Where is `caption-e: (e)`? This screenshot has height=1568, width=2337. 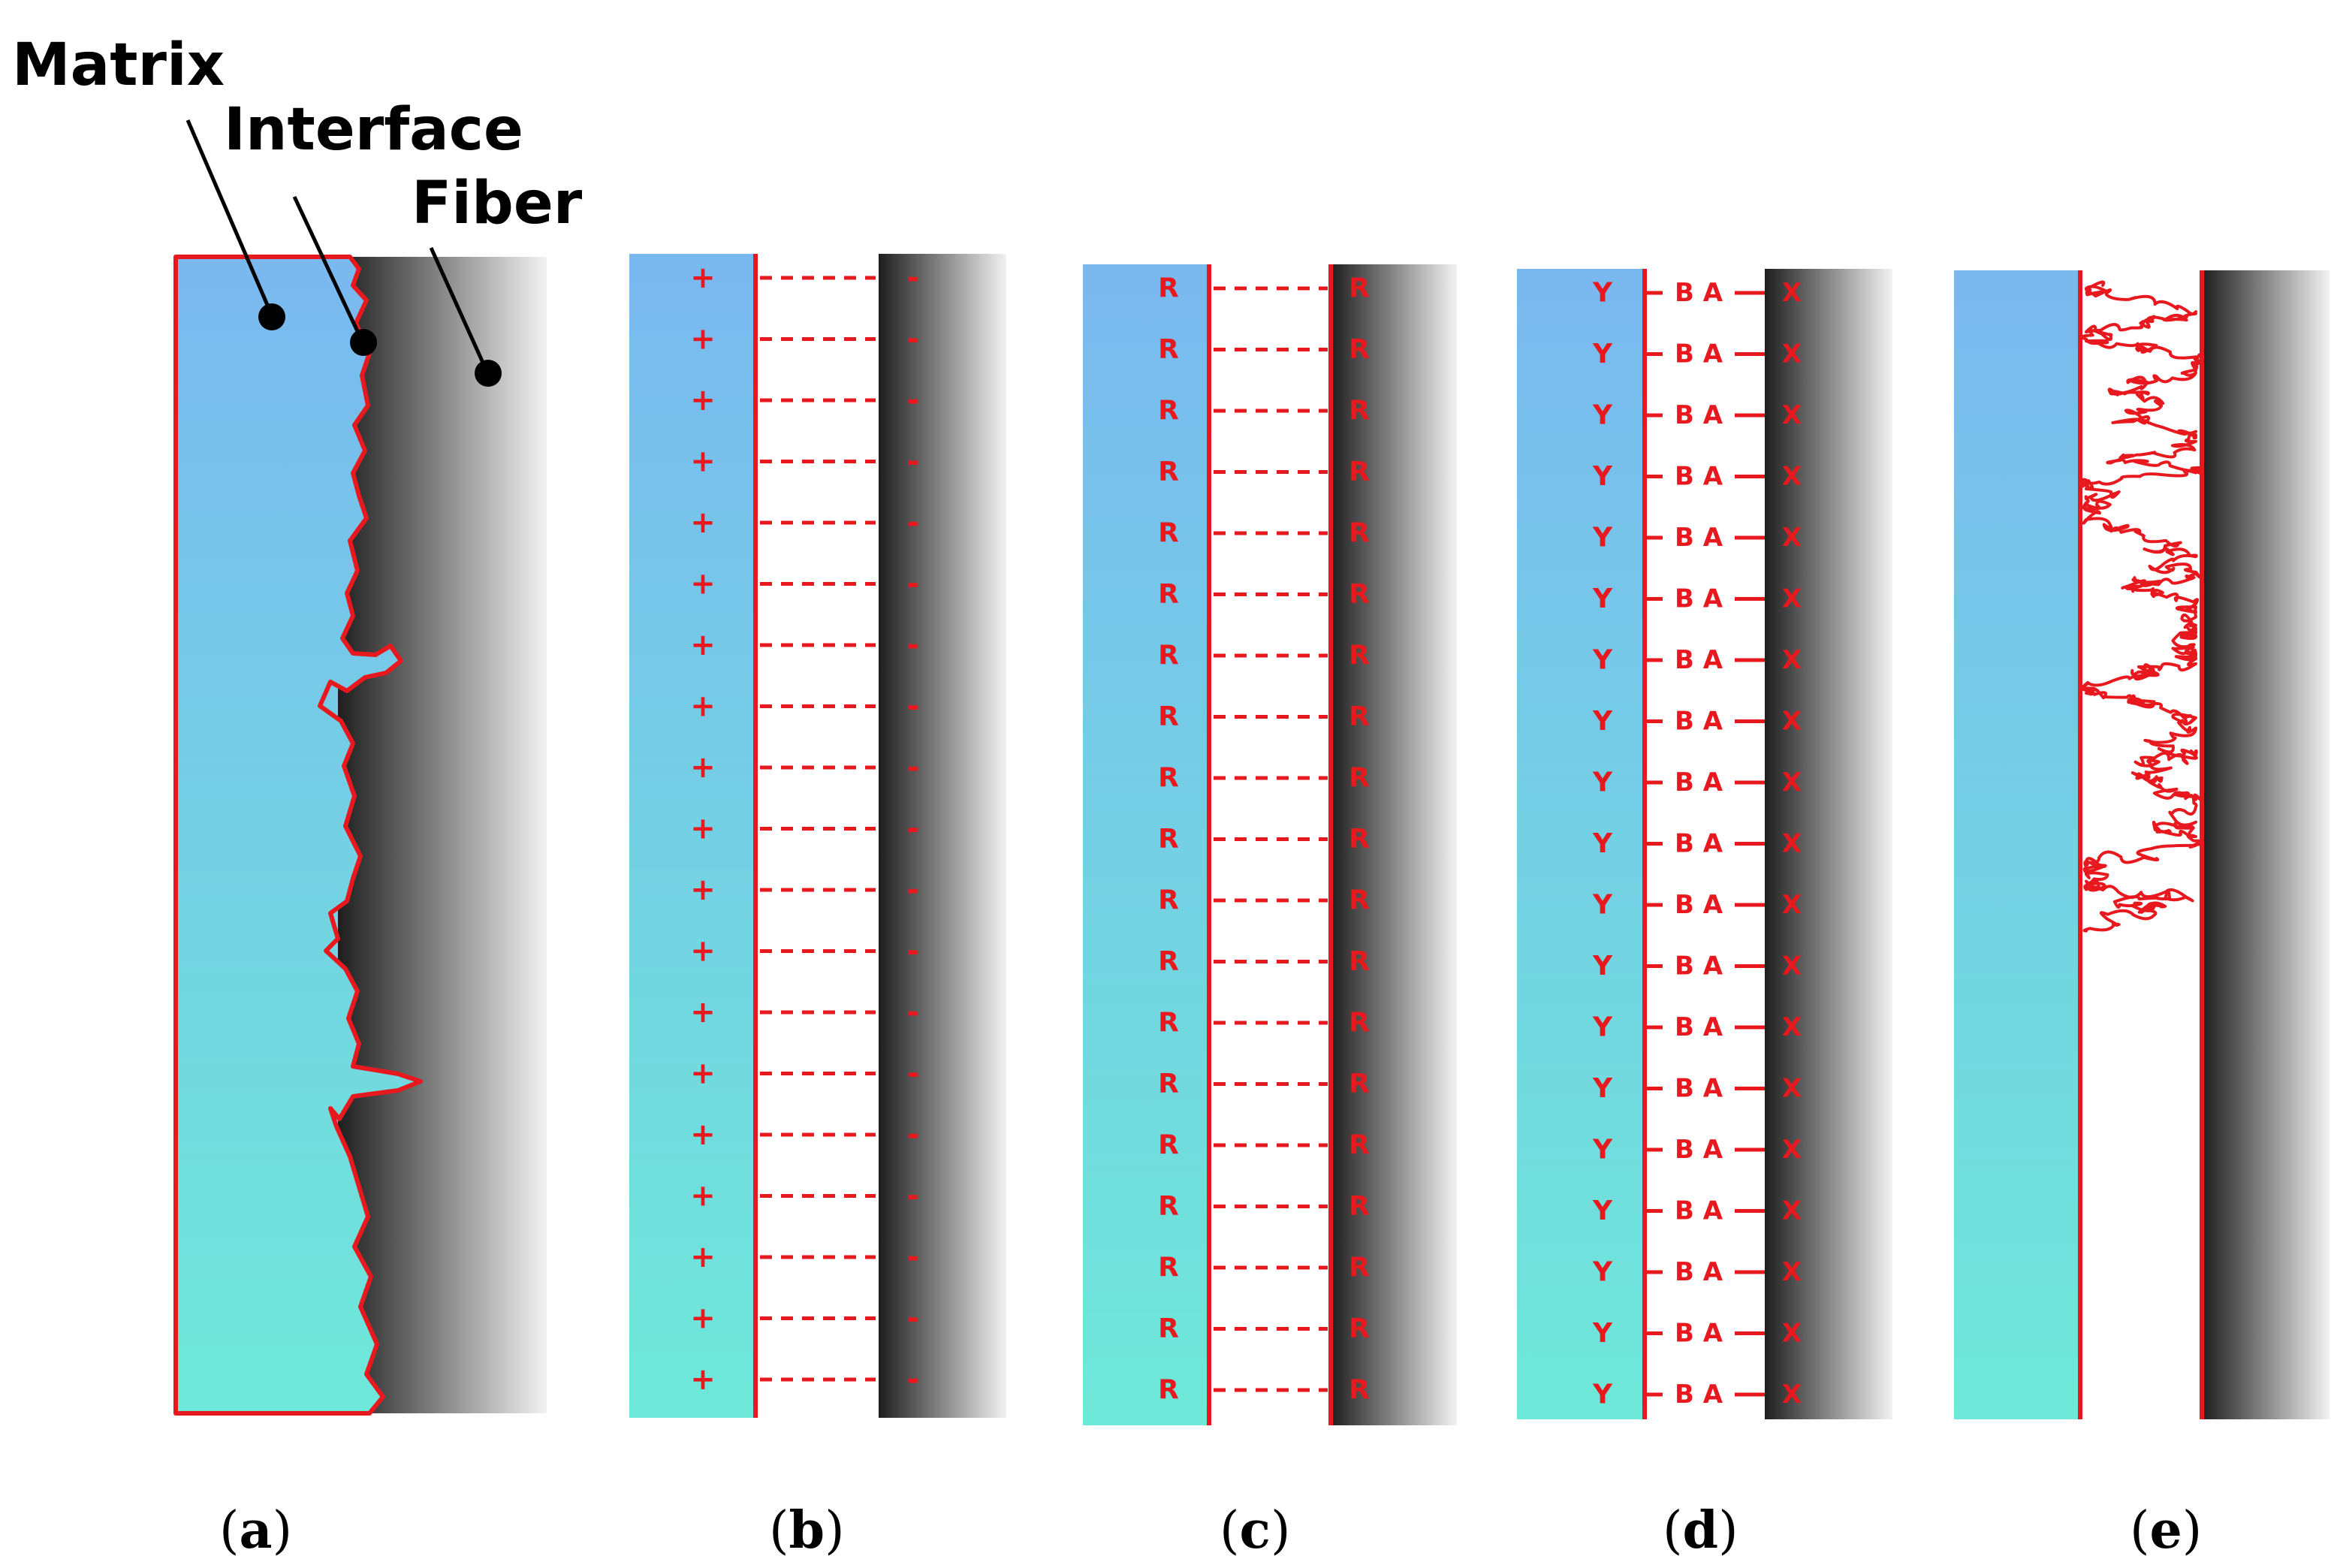
caption-e: (e) is located at coordinates (2166, 1530).